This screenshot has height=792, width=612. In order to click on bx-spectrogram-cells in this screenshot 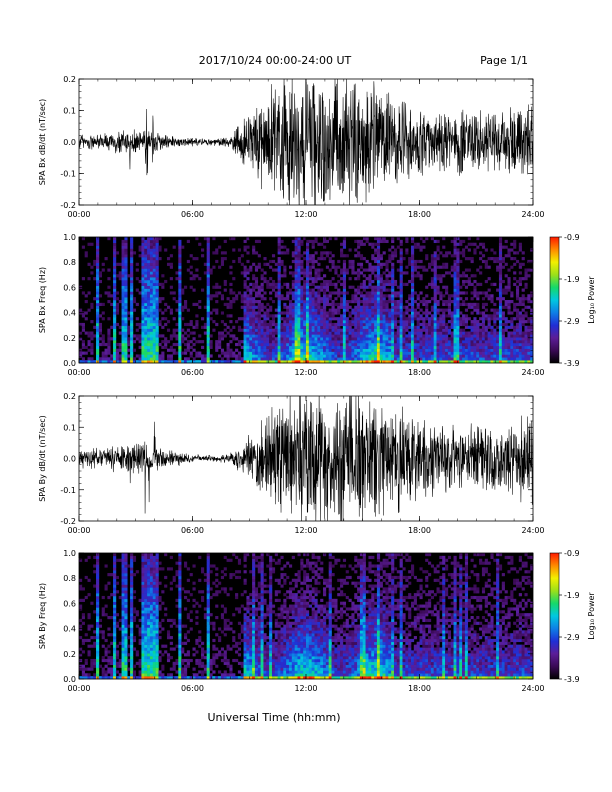, I will do `click(306, 300)`.